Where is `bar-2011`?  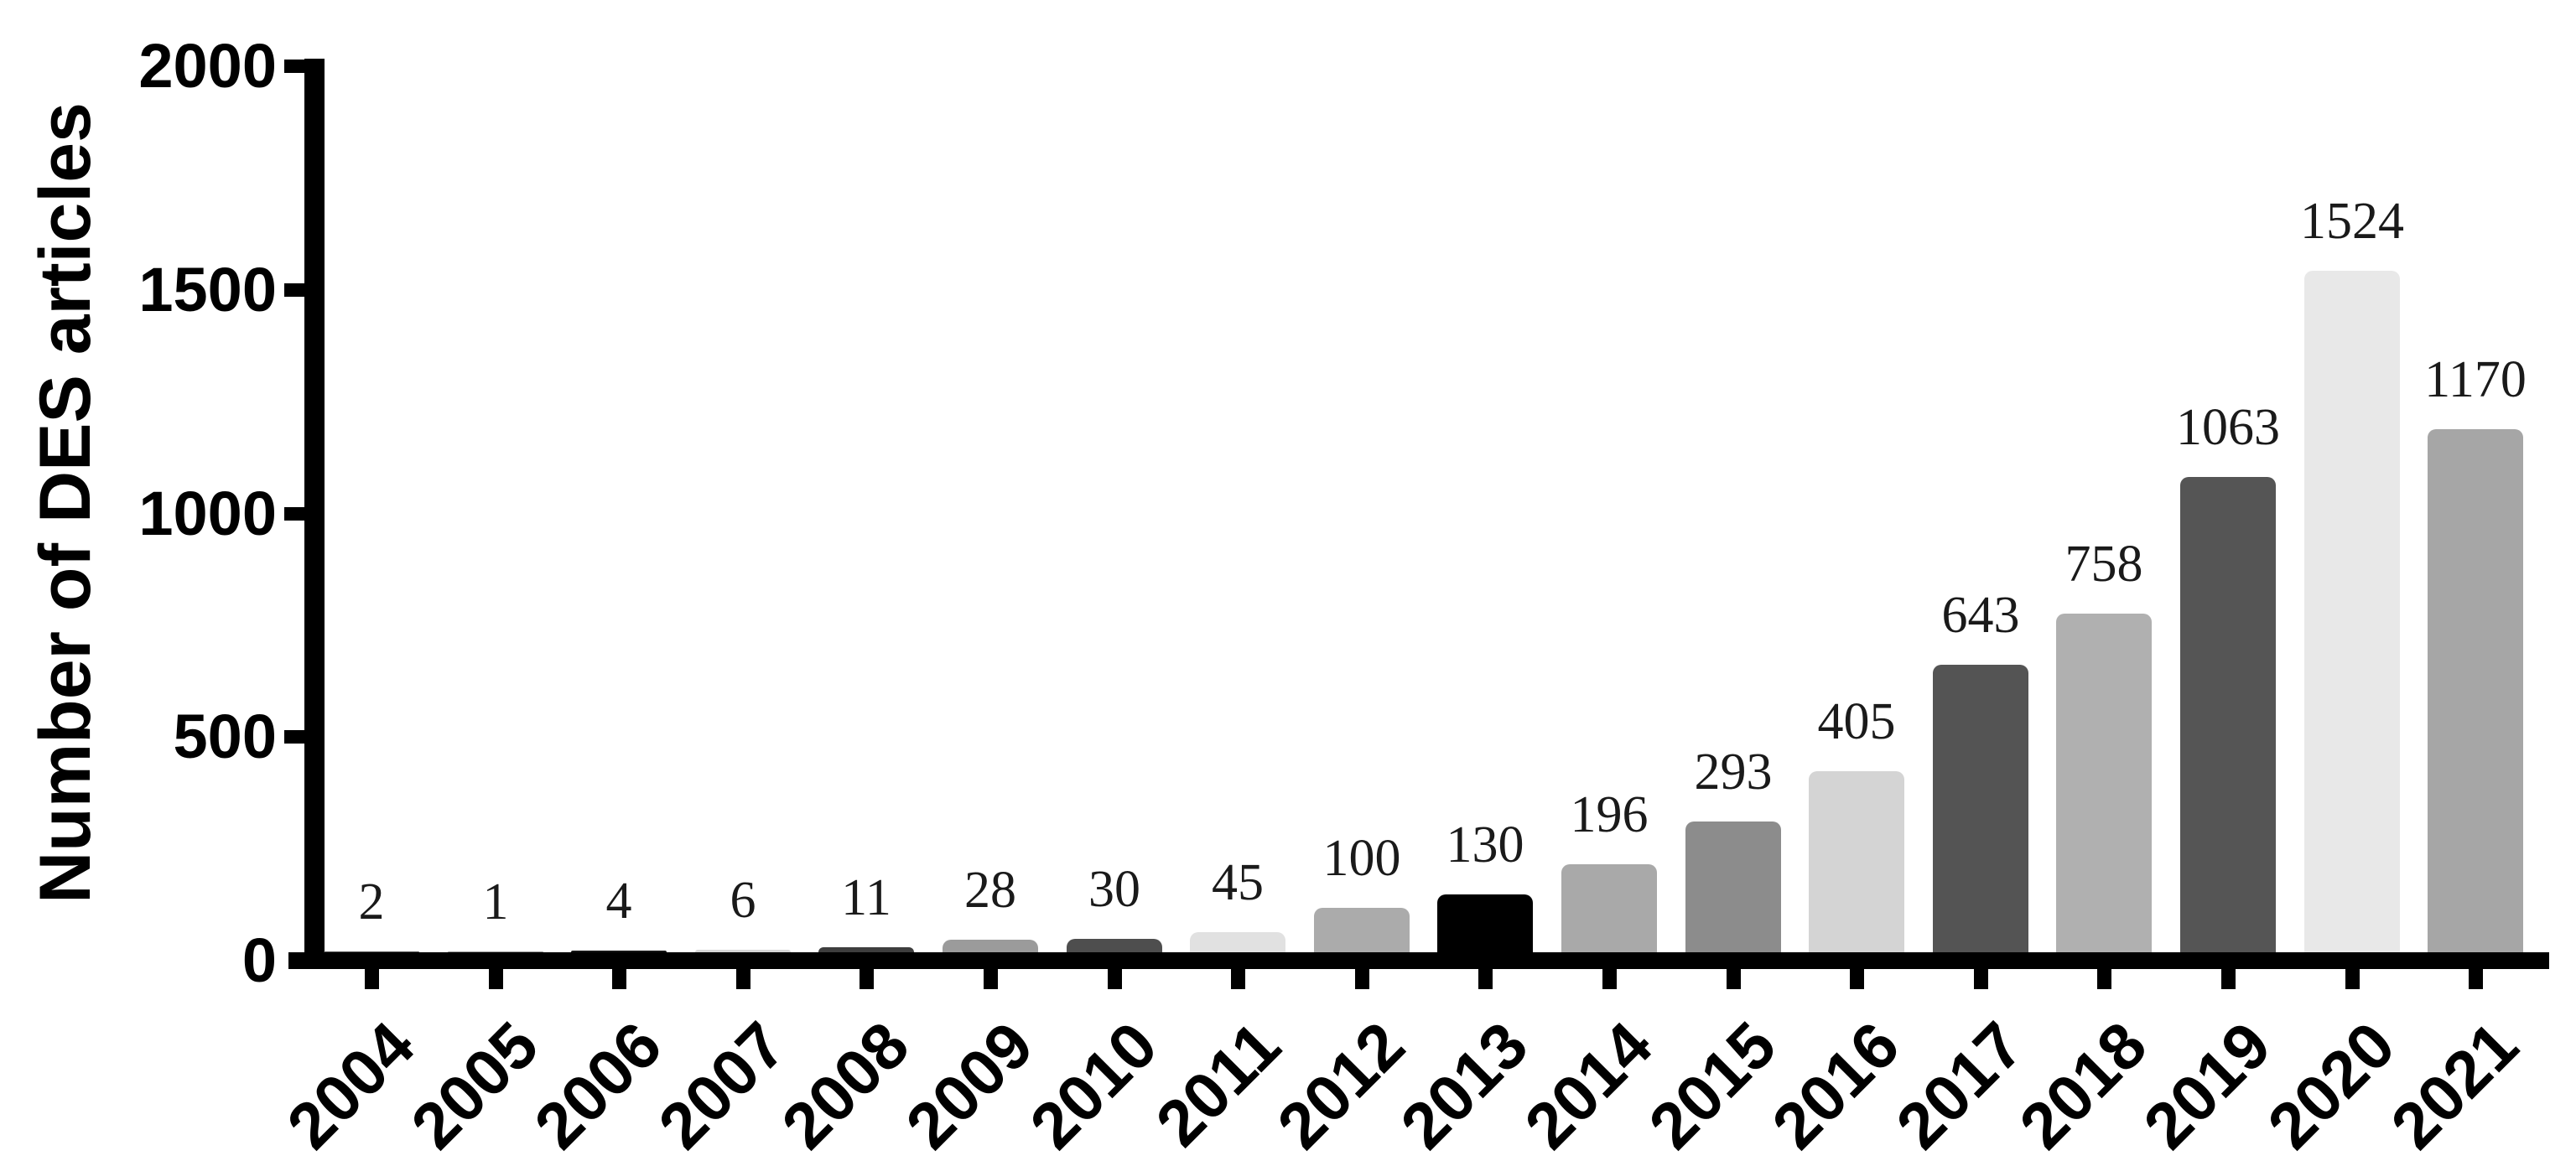 bar-2011 is located at coordinates (1237, 942).